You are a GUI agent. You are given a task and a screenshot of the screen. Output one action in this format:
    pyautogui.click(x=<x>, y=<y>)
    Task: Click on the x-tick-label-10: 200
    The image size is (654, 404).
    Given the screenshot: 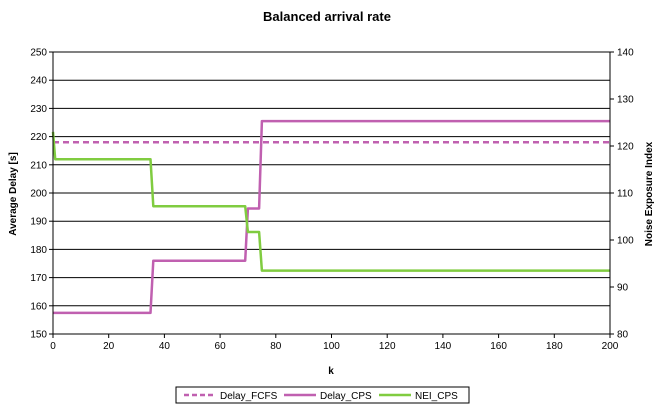 What is the action you would take?
    pyautogui.click(x=610, y=346)
    